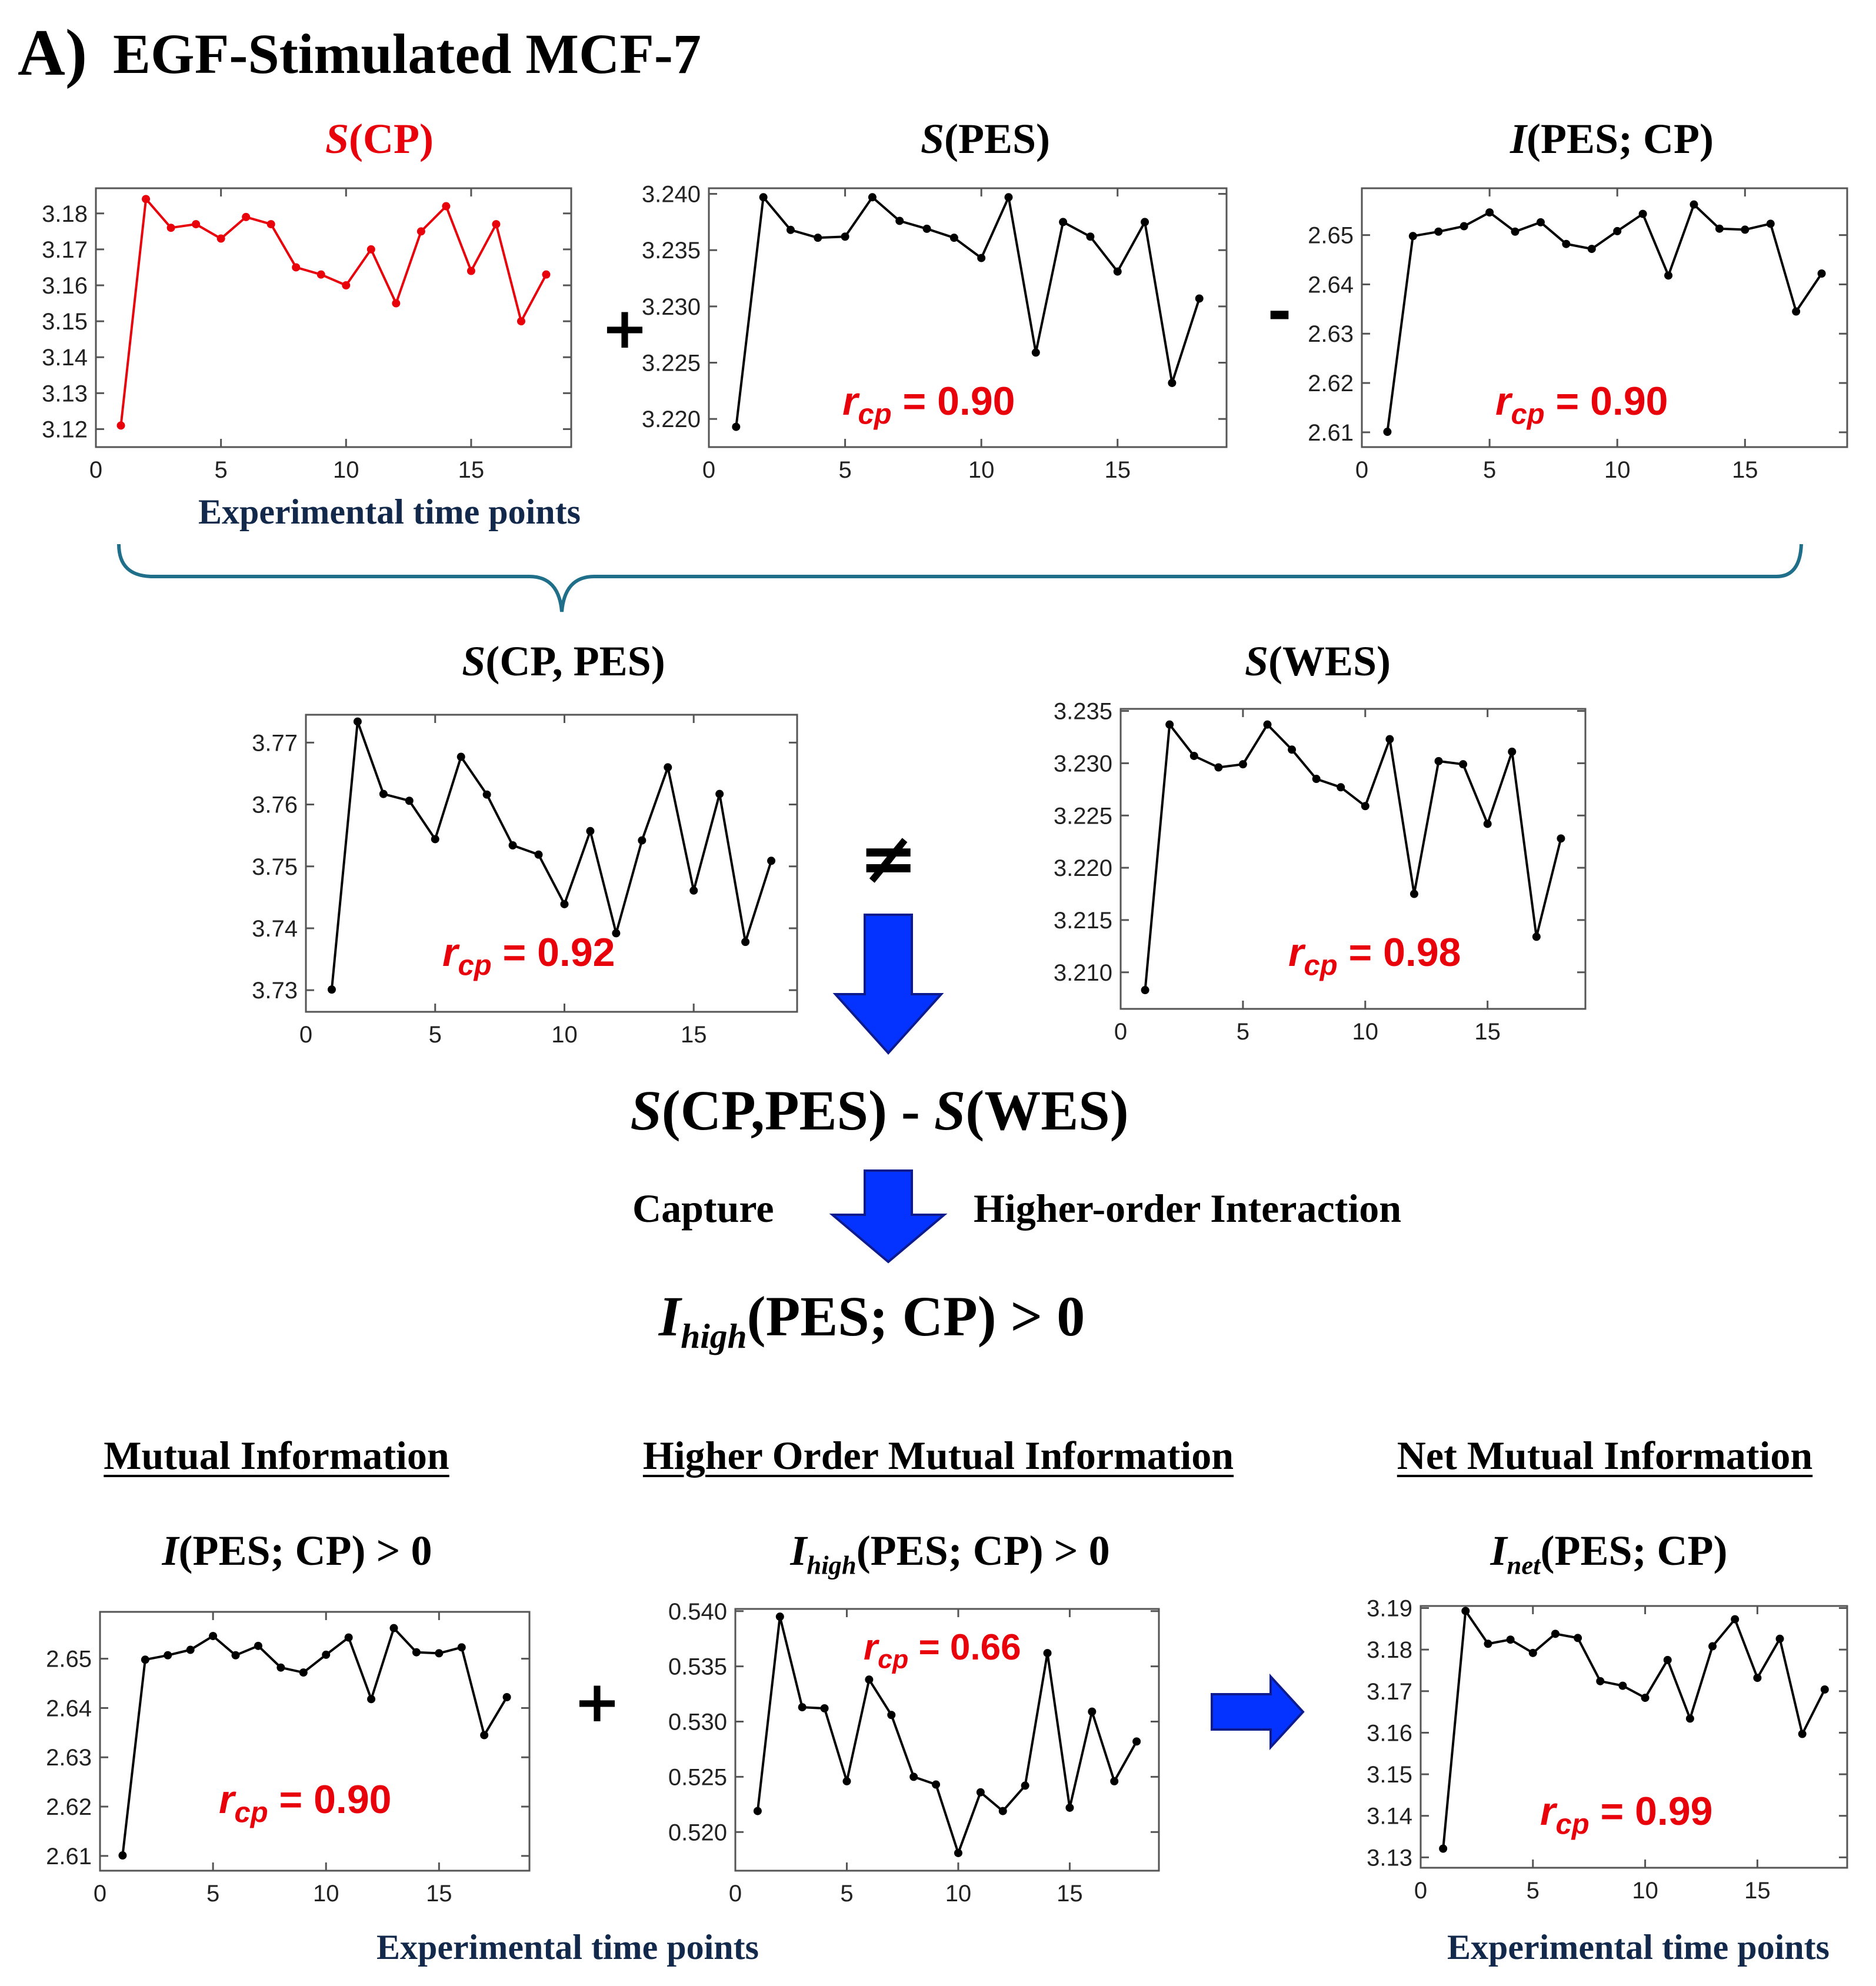 The width and height of the screenshot is (1876, 1986). Describe the element at coordinates (708, 470) in the screenshot. I see `s_pes-xtick-label: 0` at that location.